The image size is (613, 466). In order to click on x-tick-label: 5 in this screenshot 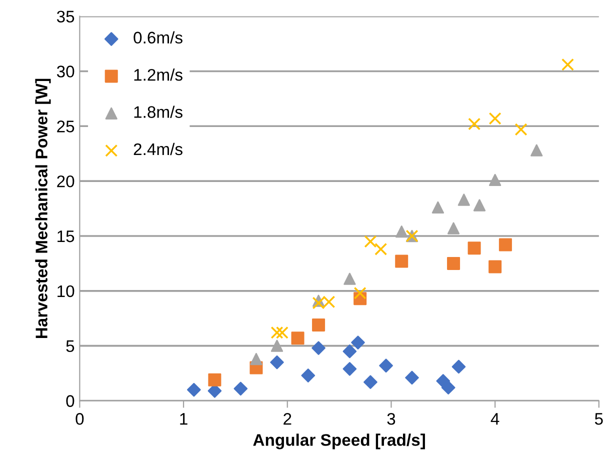, I will do `click(598, 419)`.